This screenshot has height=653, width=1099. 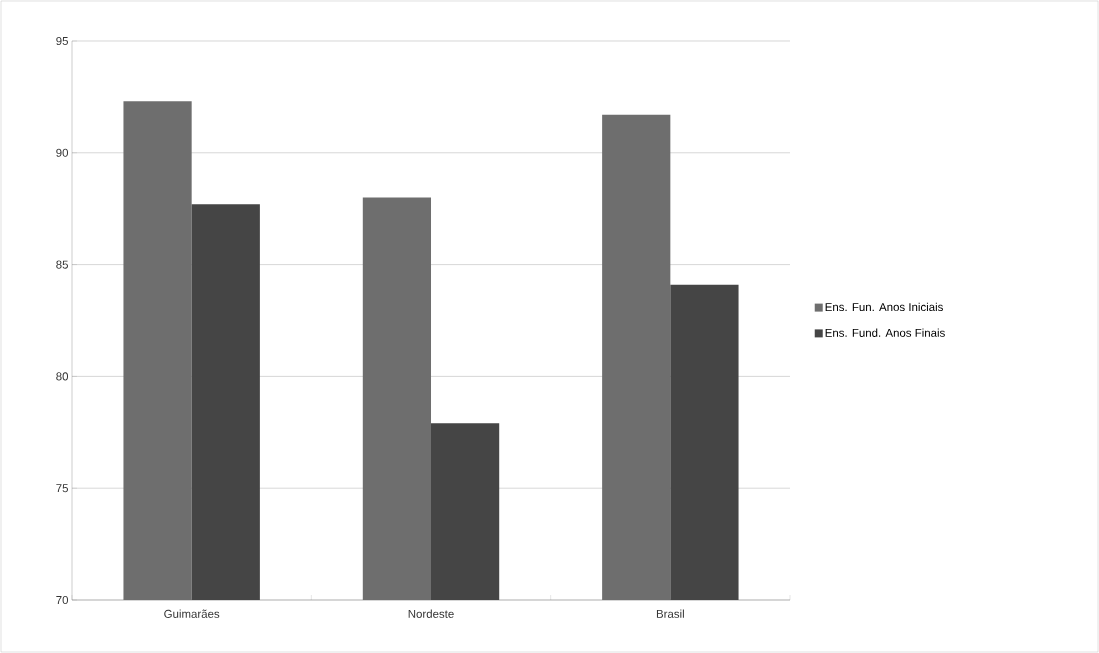 I want to click on x-tick-label: Brasil, so click(x=670, y=613).